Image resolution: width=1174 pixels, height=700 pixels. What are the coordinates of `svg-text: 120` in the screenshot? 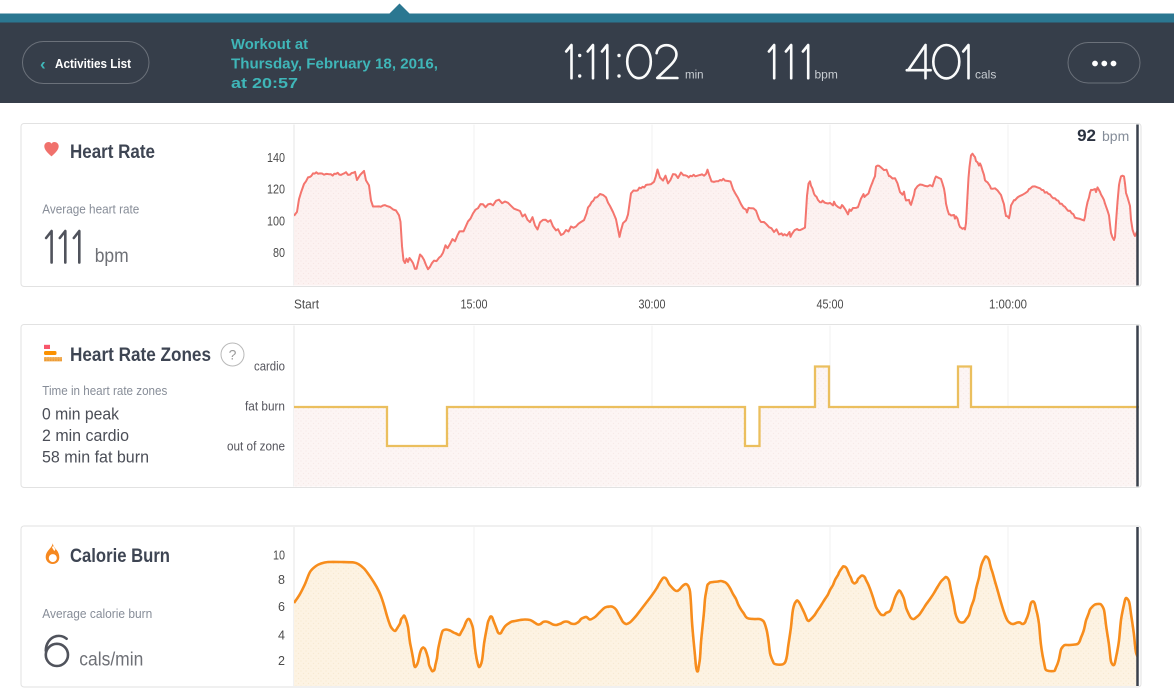 It's located at (276, 190).